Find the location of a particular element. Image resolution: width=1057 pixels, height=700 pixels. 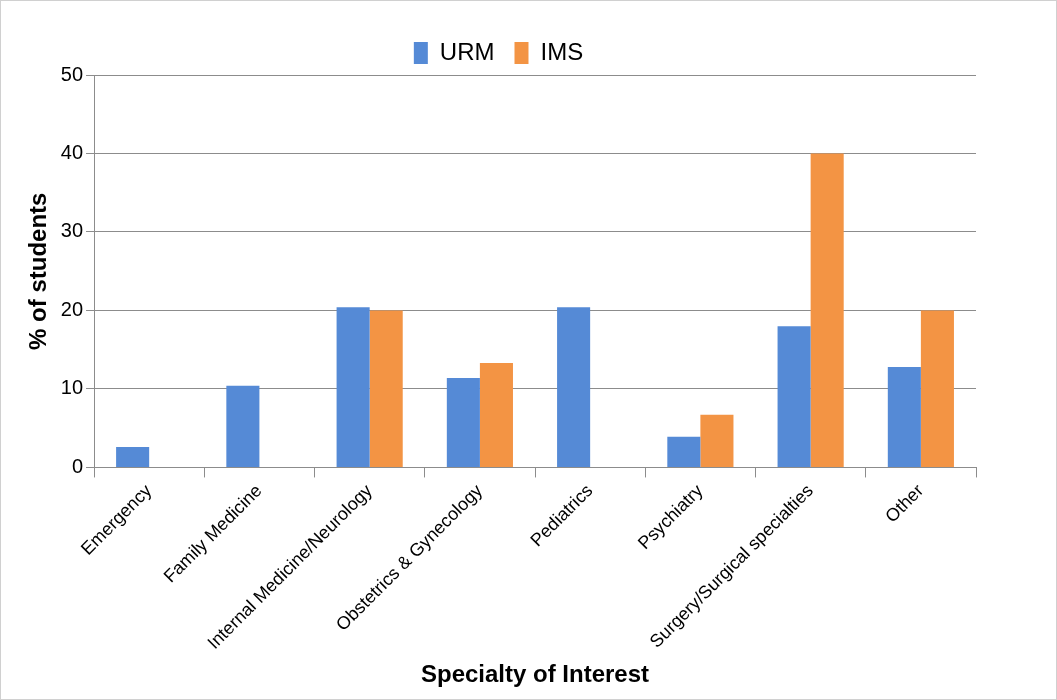

y-tick-label: 30 is located at coordinates (72, 230).